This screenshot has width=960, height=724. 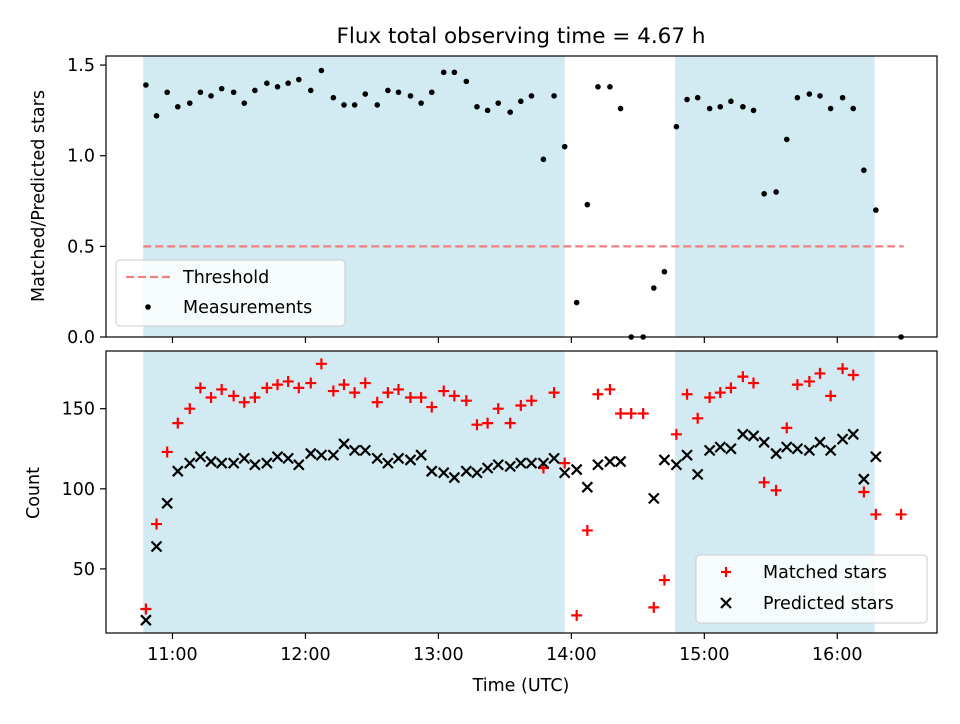 I want to click on top-legend: Threshold Measurements, so click(x=230, y=293).